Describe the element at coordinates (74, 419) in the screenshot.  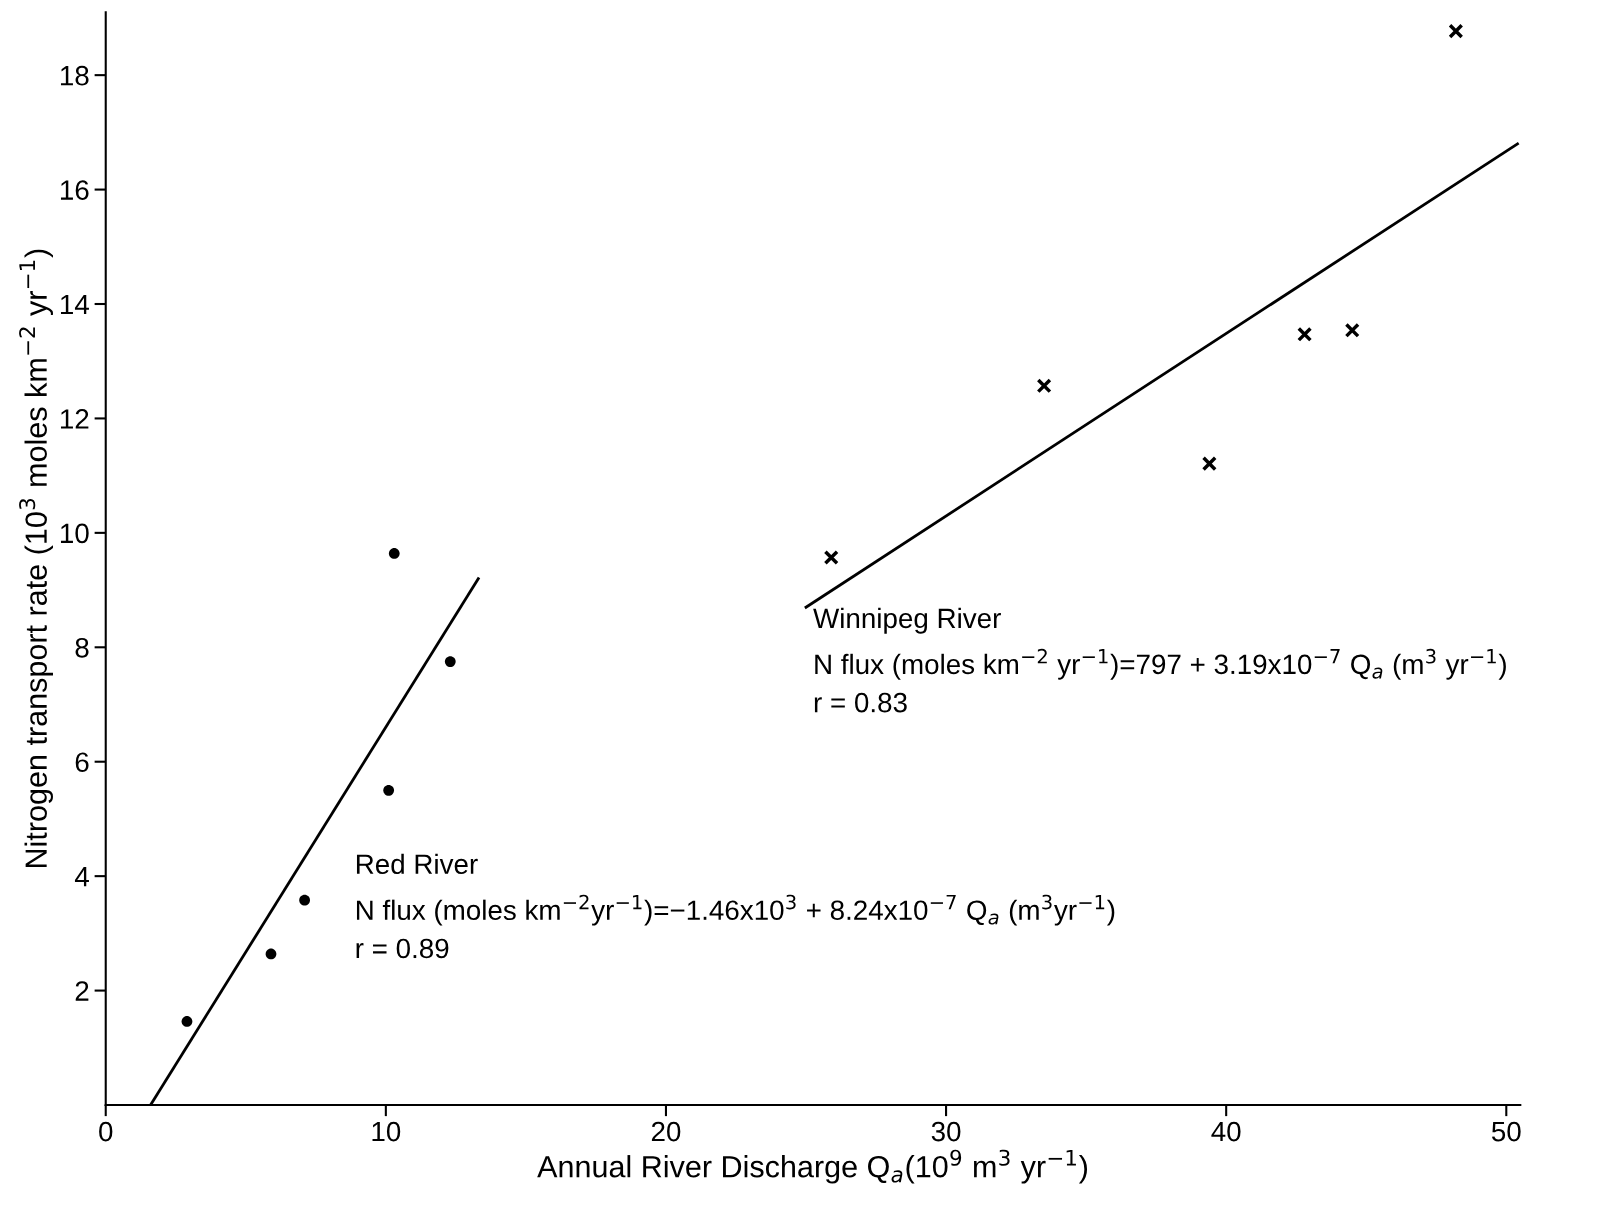
I see `y-tick-label: 12` at that location.